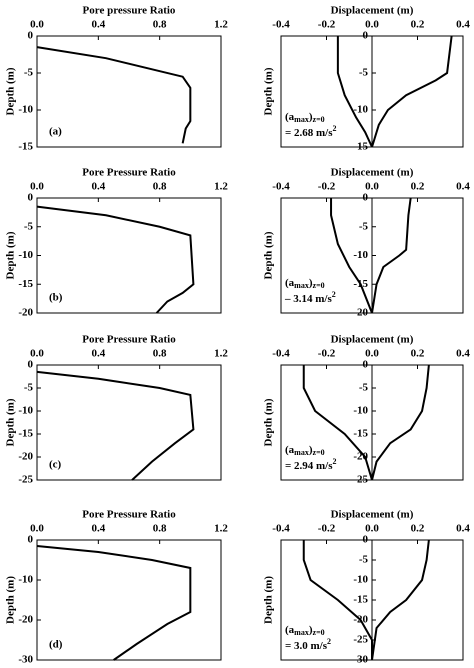 The width and height of the screenshot is (474, 668). I want to click on annotation-part: = 2.68 m/s, so click(309, 133).